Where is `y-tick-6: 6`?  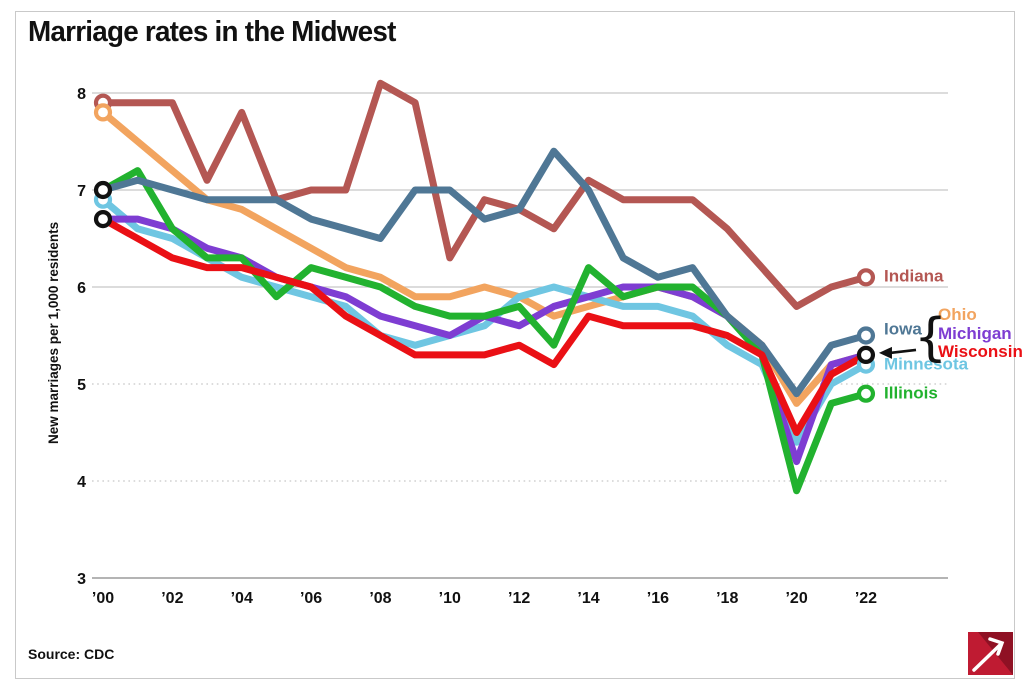
y-tick-6: 6 is located at coordinates (81, 288).